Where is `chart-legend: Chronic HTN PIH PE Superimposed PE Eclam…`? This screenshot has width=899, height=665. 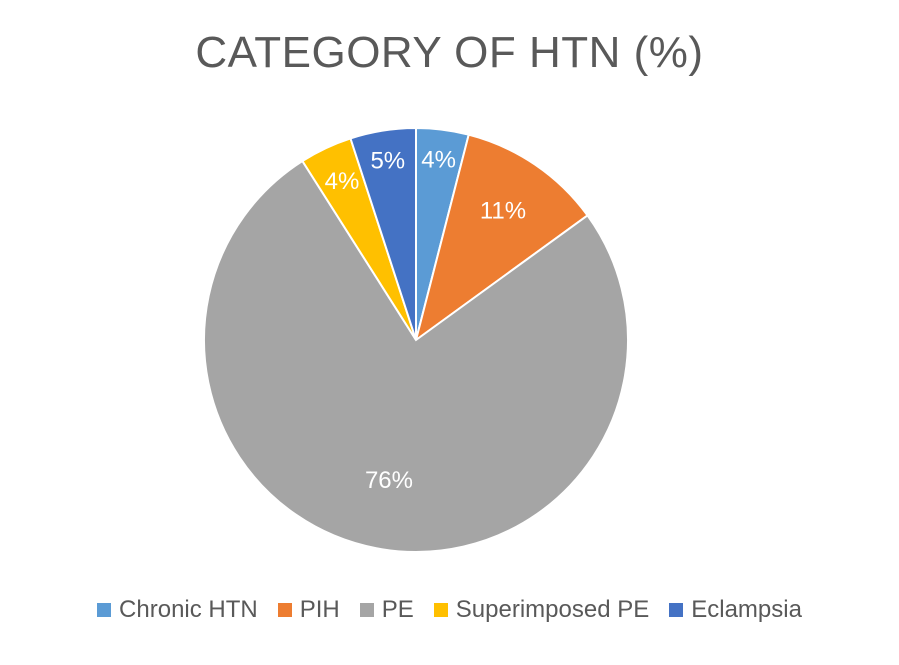
chart-legend: Chronic HTN PIH PE Superimposed PE Eclam… is located at coordinates (449, 610).